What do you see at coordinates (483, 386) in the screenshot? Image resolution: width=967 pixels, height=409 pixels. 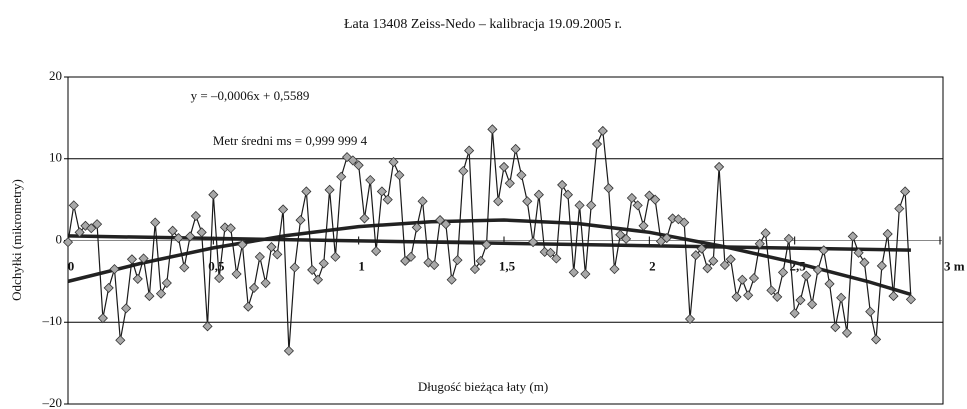 I see `x-axis-label: Długość bieżąca łaty (m)` at bounding box center [483, 386].